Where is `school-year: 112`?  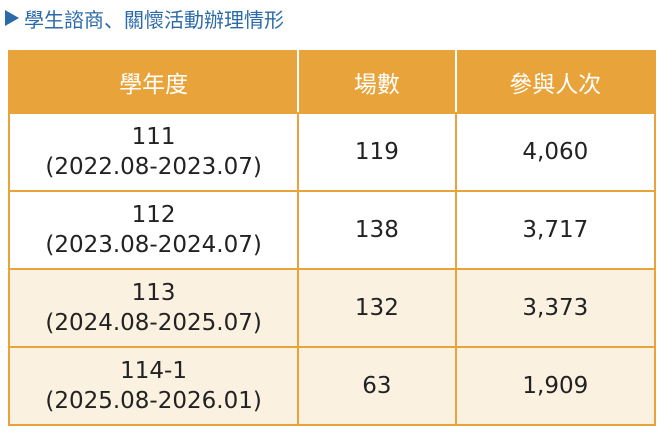 school-year: 112 is located at coordinates (153, 215).